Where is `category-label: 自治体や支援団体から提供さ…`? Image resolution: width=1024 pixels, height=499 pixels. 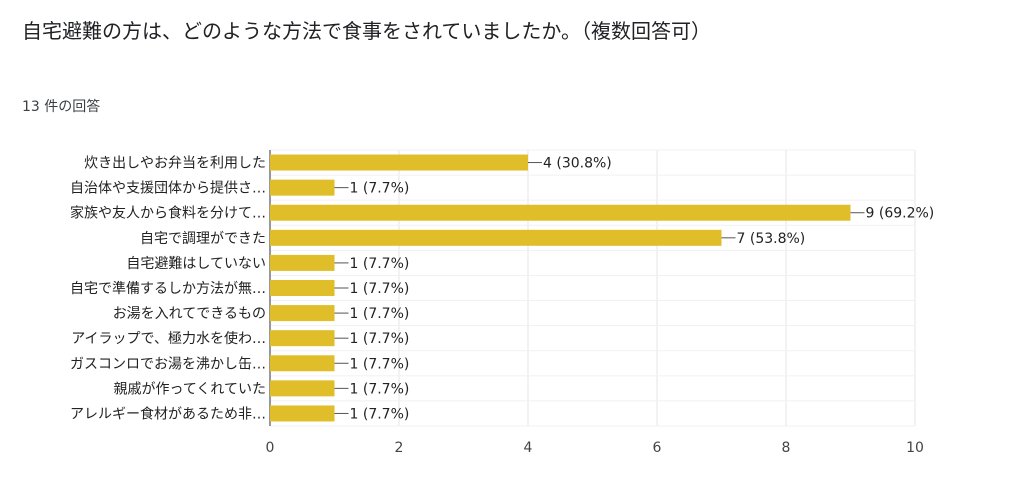 category-label: 自治体や支援団体から提供さ… is located at coordinates (168, 189).